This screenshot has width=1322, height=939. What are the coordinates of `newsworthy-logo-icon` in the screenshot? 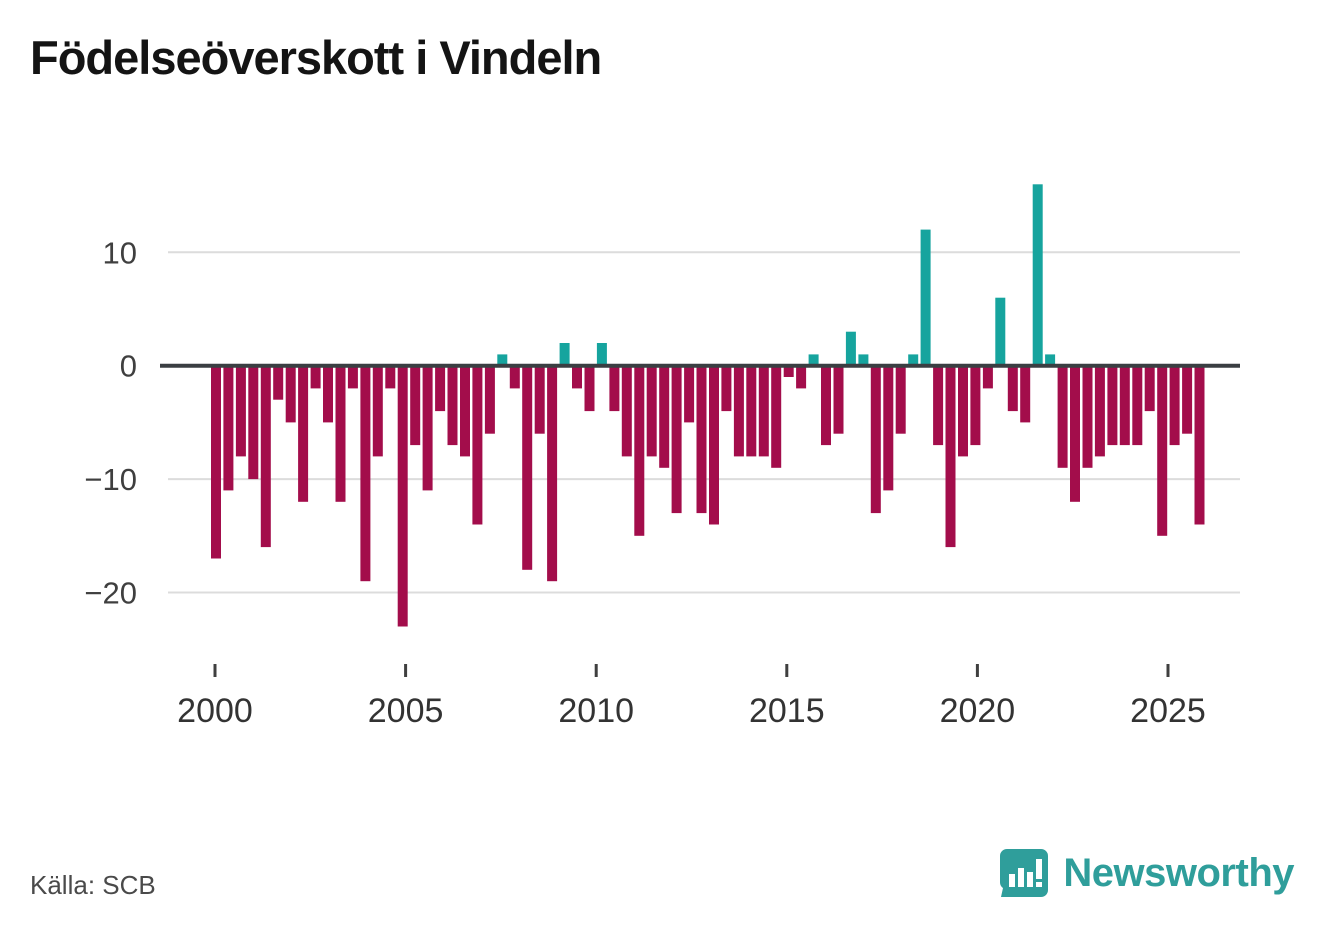 It's located at (1024, 873).